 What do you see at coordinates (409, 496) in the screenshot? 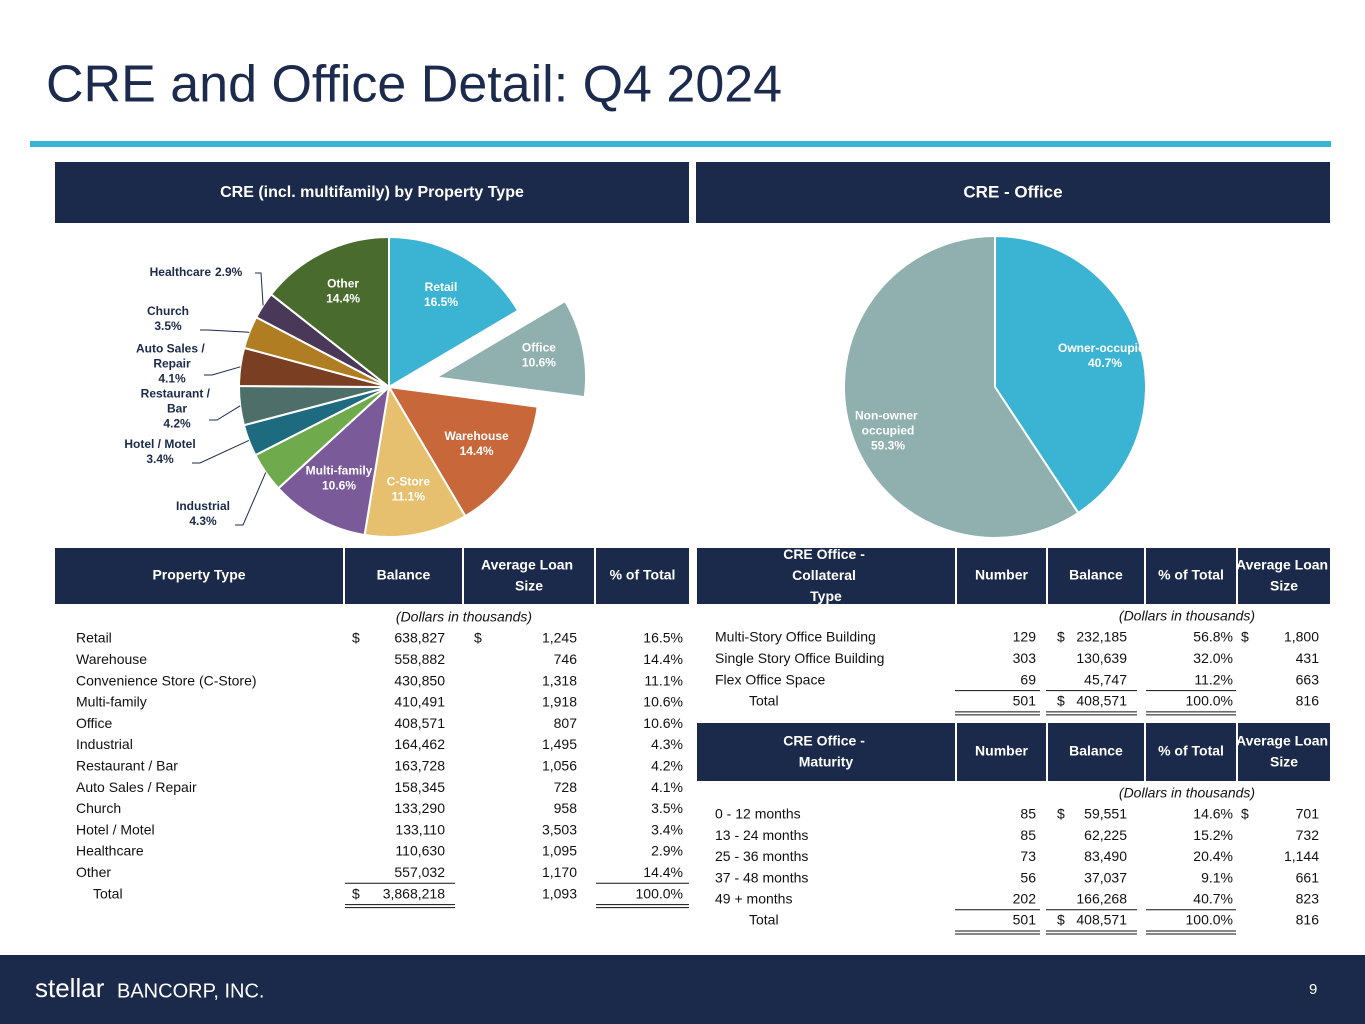
I see `slice-value: 11.1%` at bounding box center [409, 496].